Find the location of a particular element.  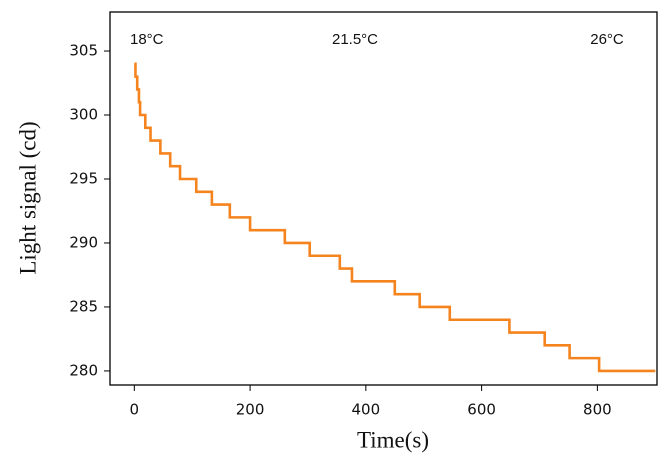

y-tick-label: 290 is located at coordinates (83, 242).